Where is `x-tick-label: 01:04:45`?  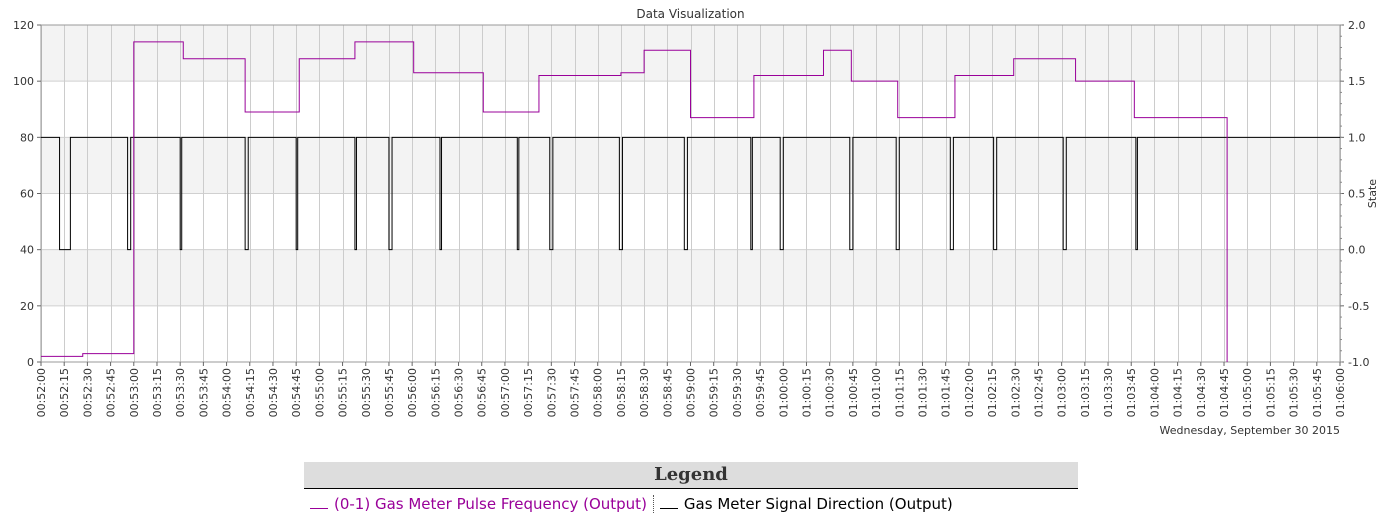
x-tick-label: 01:04:45 is located at coordinates (1224, 392).